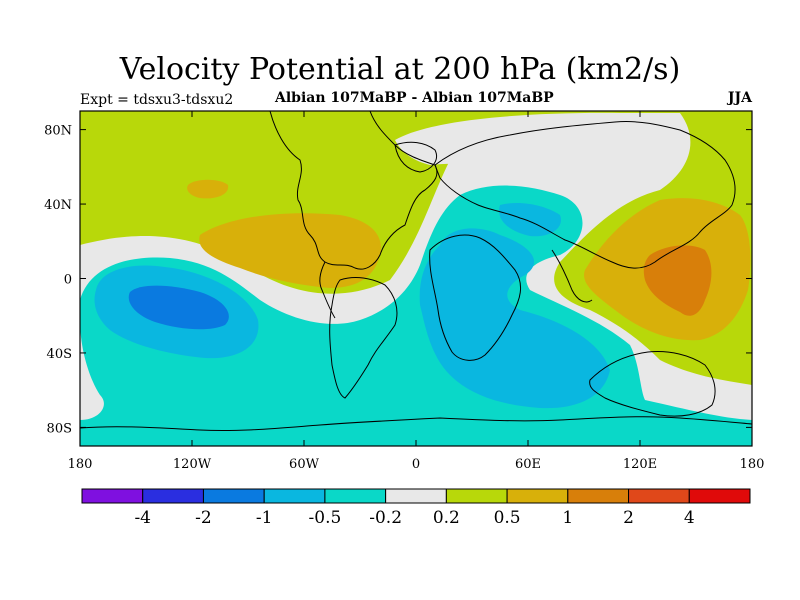  I want to click on coastline-south-america, so click(363, 338).